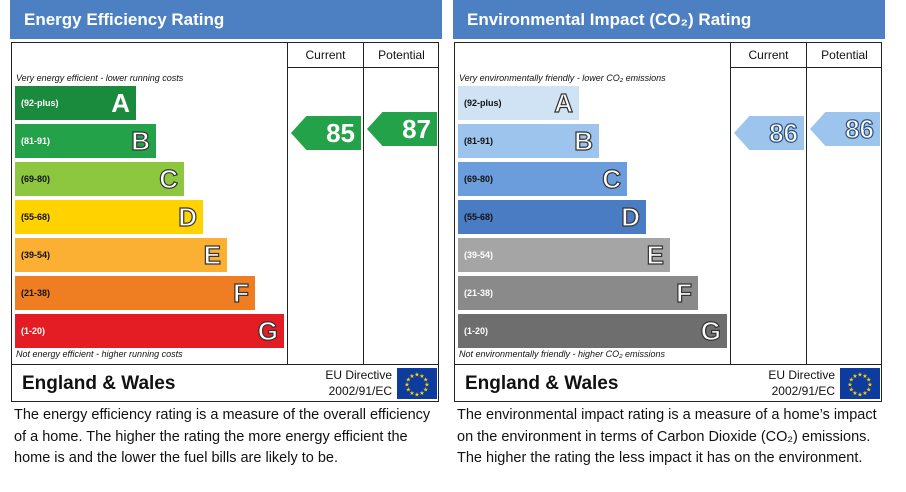  I want to click on current-rating-arrow: 86, so click(769, 133).